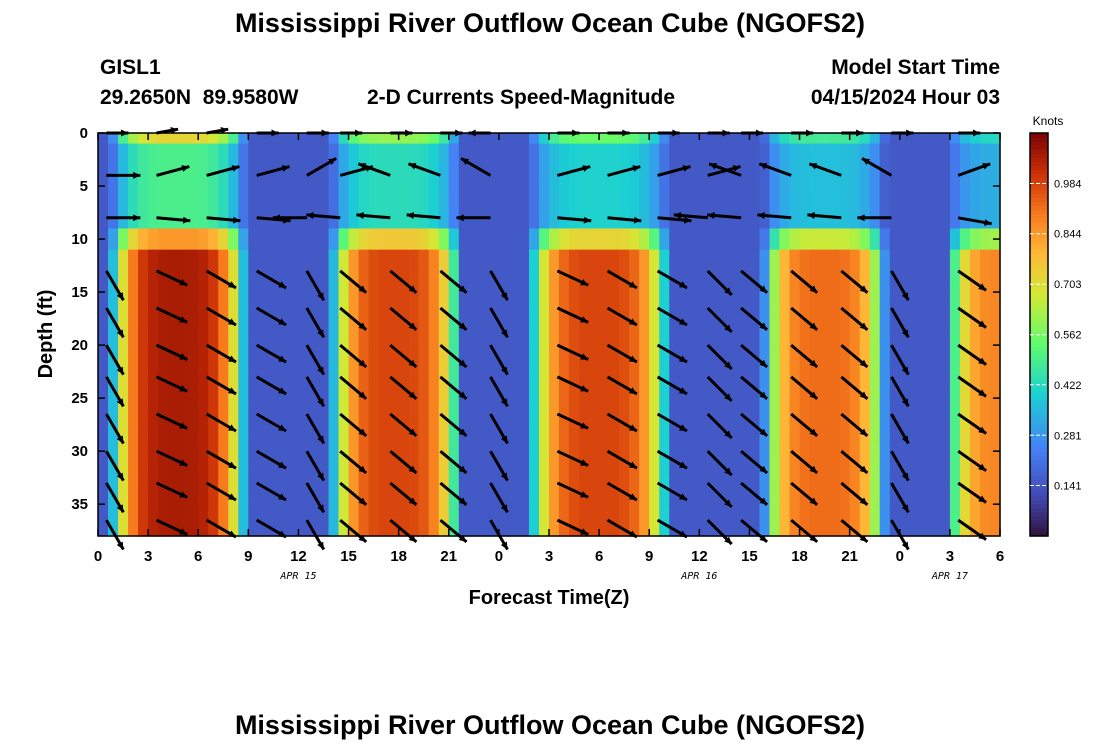 The image size is (1100, 750). What do you see at coordinates (79, 398) in the screenshot?
I see `y-tick-label: 25` at bounding box center [79, 398].